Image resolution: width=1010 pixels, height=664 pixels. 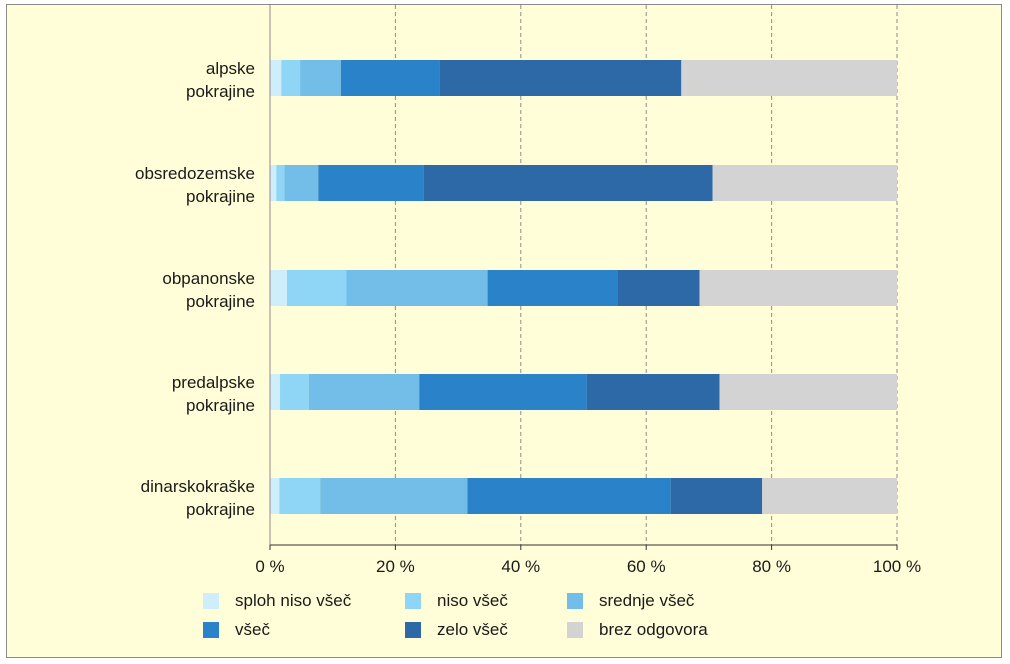 I want to click on legend-label: sploh niso všeč, so click(x=293, y=600).